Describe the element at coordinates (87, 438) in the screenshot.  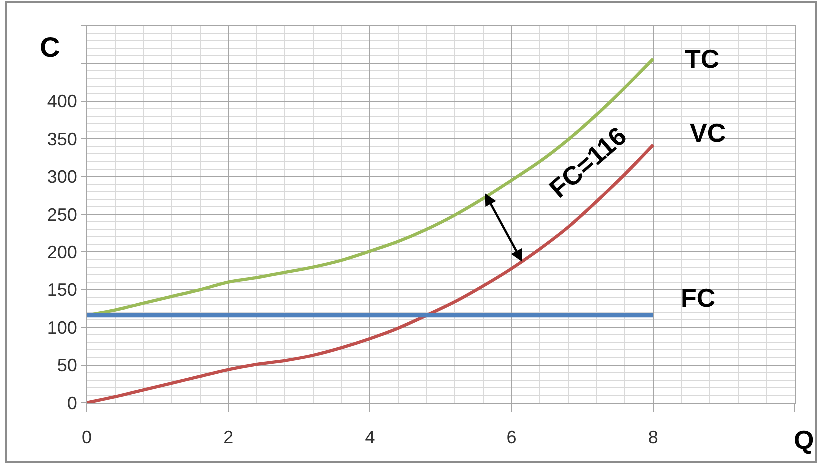
I see `x-tick-label: 0` at that location.